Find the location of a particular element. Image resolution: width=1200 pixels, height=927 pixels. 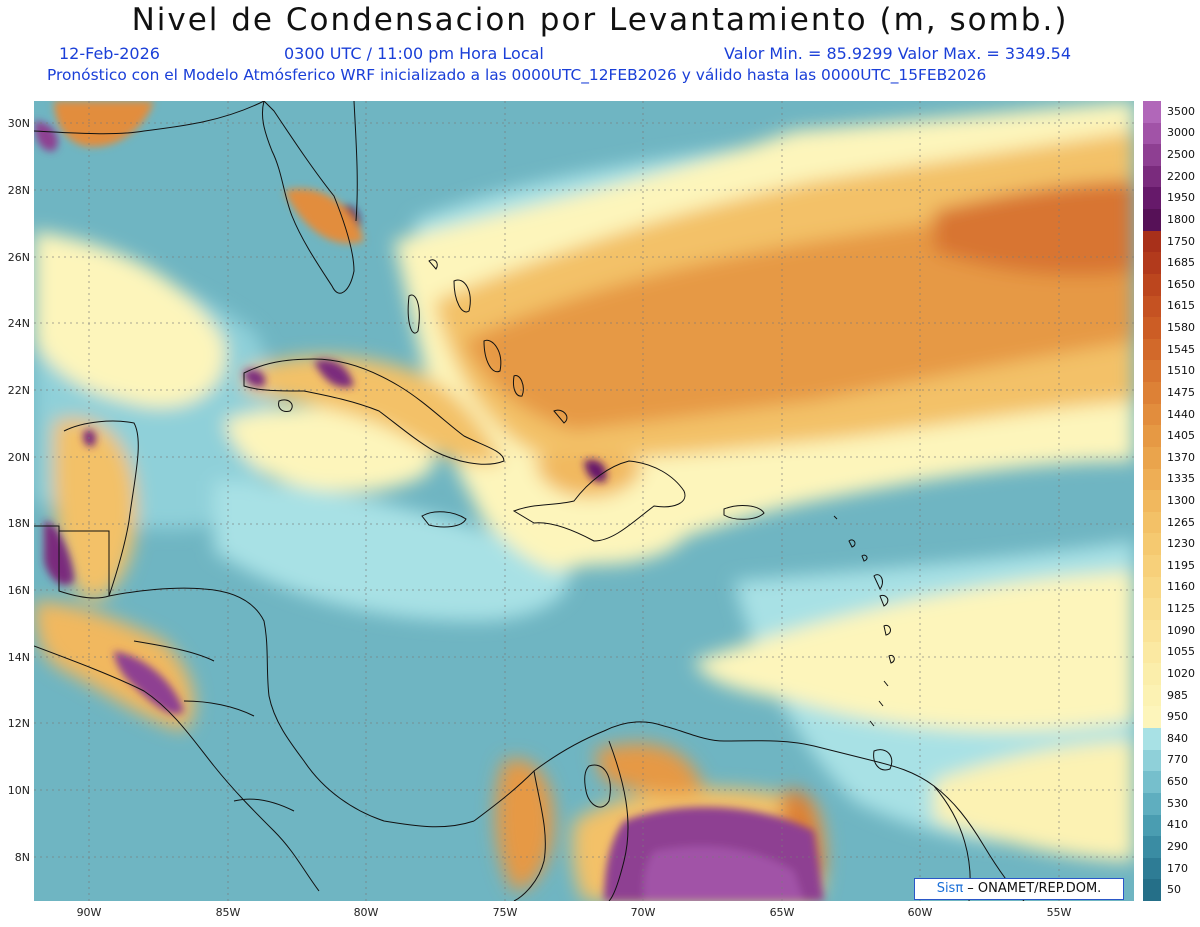

credit-logo: Sisπ is located at coordinates (950, 888).